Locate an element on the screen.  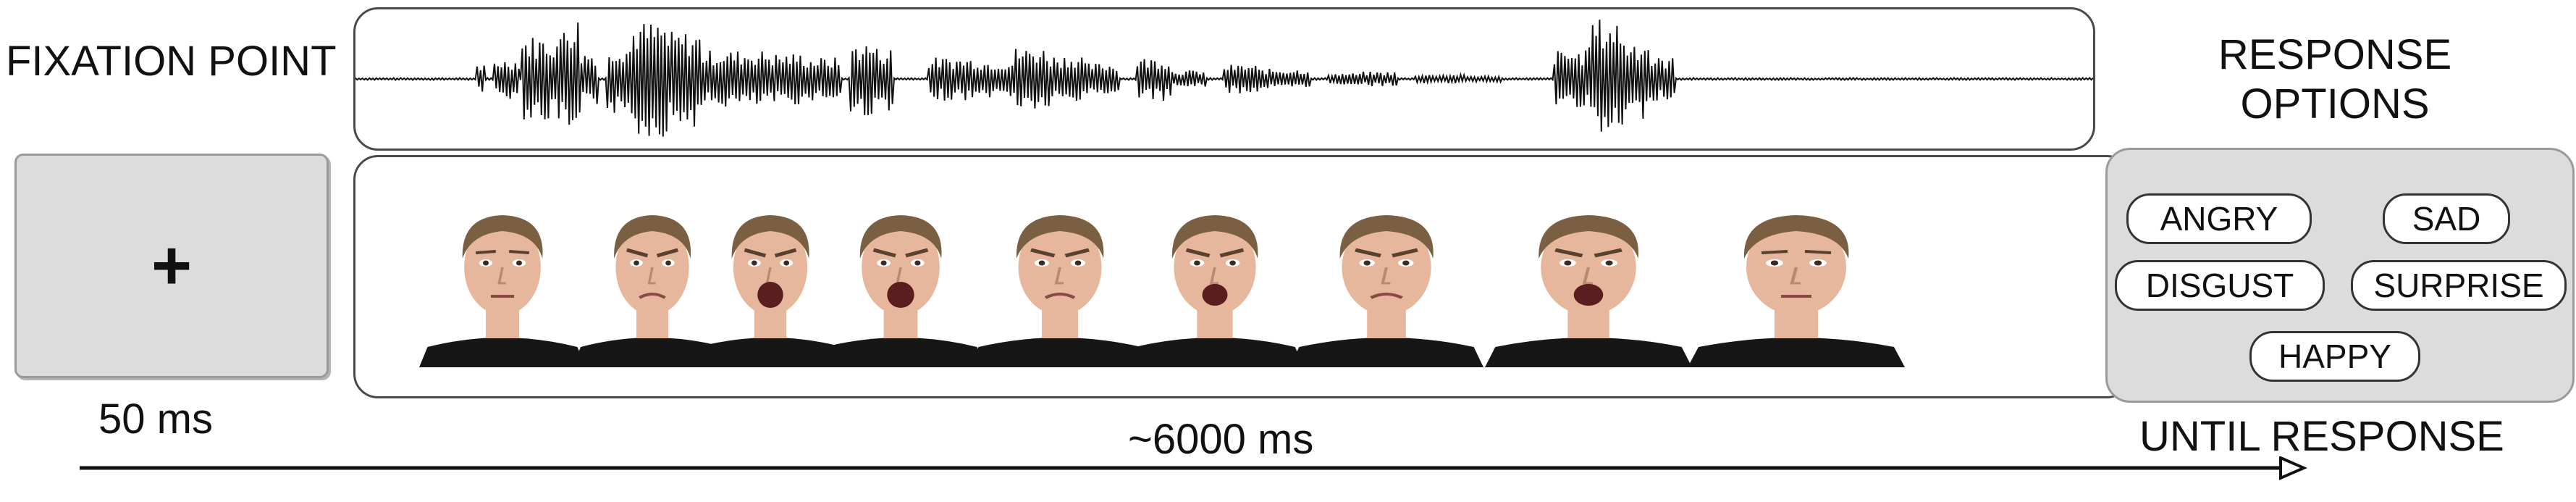
fixation-duration: 50 ms is located at coordinates (155, 419).